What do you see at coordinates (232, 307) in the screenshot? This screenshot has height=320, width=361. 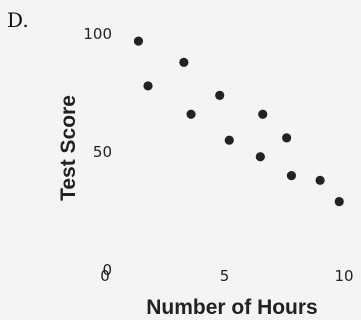 I see `x-axis-title: Number of Hours` at bounding box center [232, 307].